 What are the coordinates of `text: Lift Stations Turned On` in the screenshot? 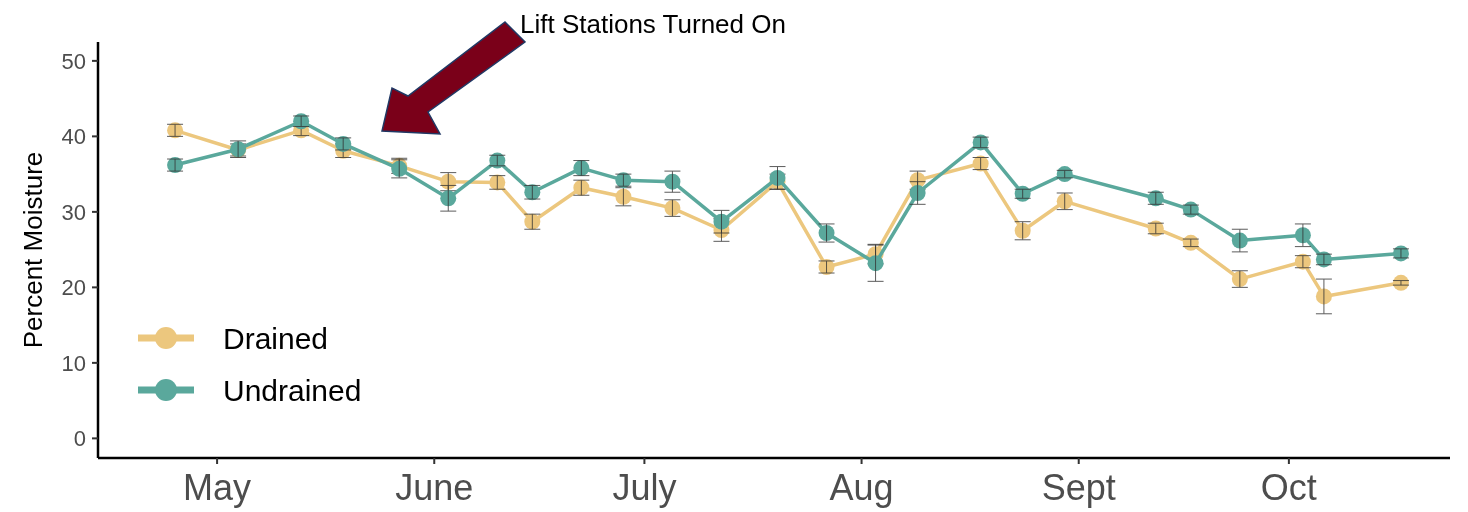 It's located at (653, 24).